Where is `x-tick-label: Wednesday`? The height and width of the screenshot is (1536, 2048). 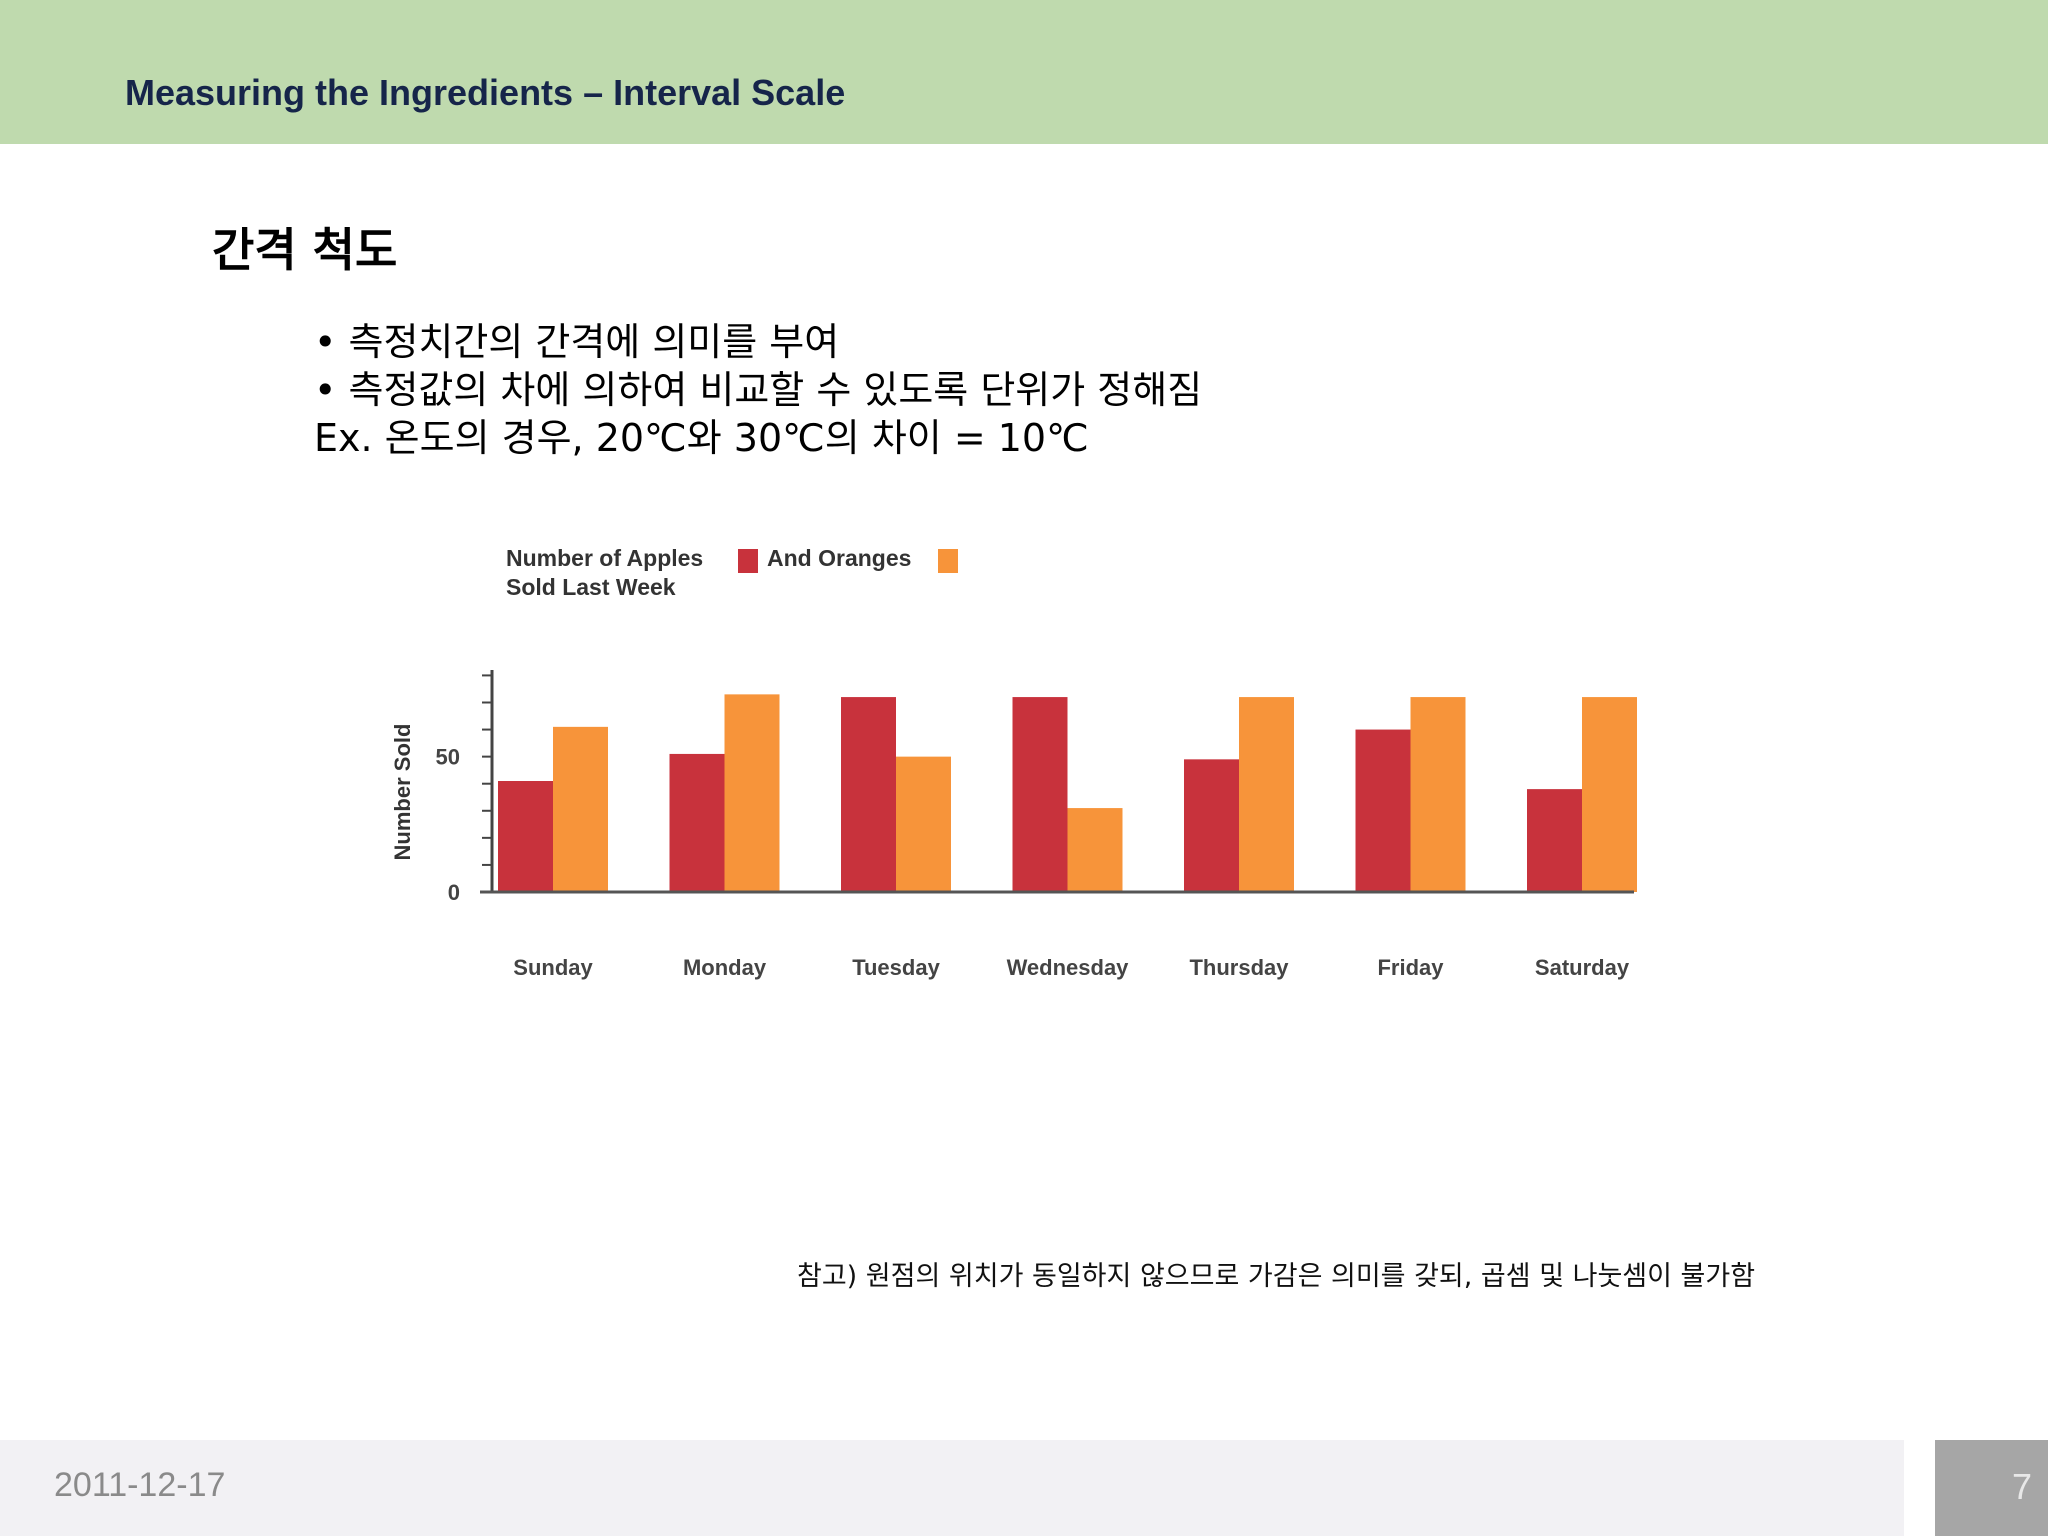
x-tick-label: Wednesday is located at coordinates (1068, 967).